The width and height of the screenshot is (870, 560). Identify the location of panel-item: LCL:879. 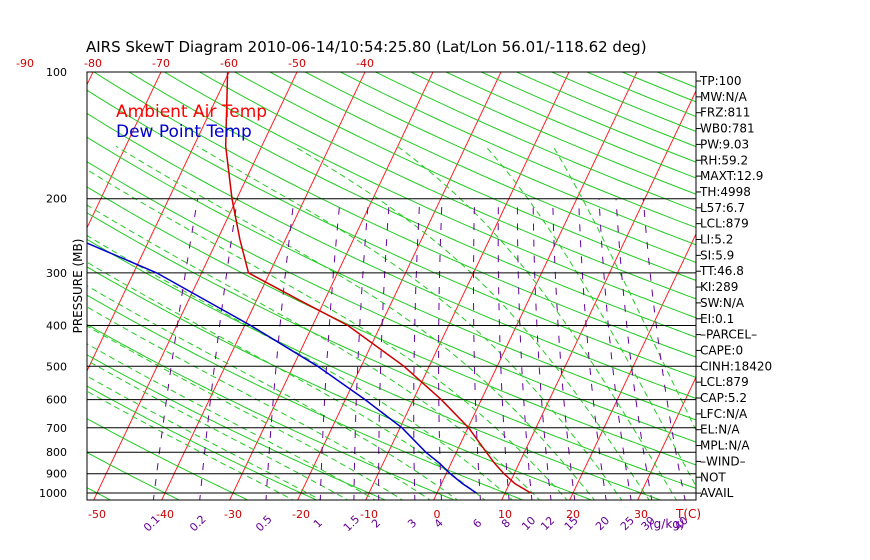
(724, 224).